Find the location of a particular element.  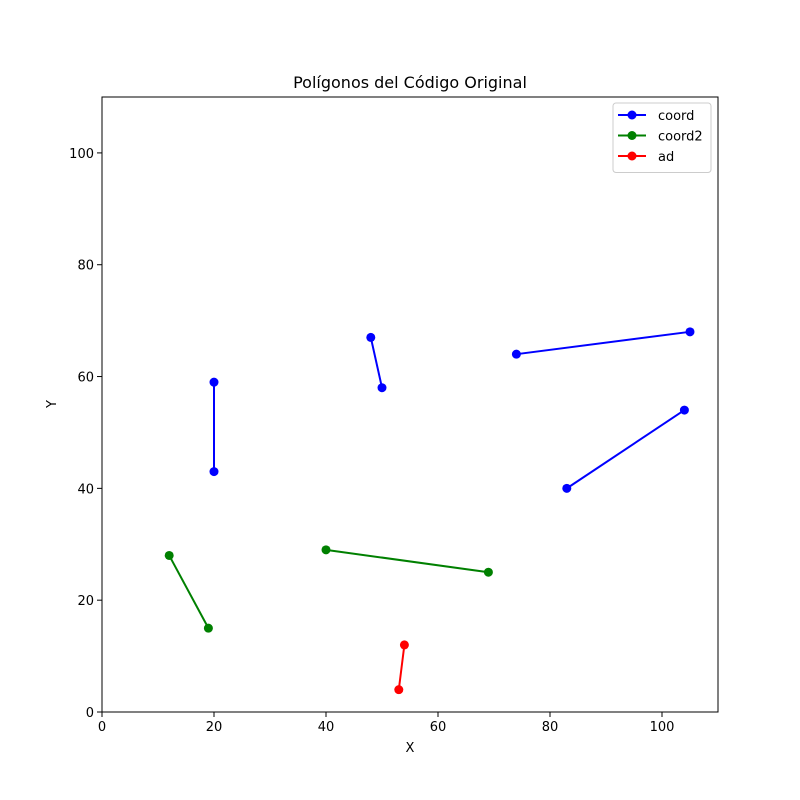

x-tick-label: 40 is located at coordinates (326, 727).